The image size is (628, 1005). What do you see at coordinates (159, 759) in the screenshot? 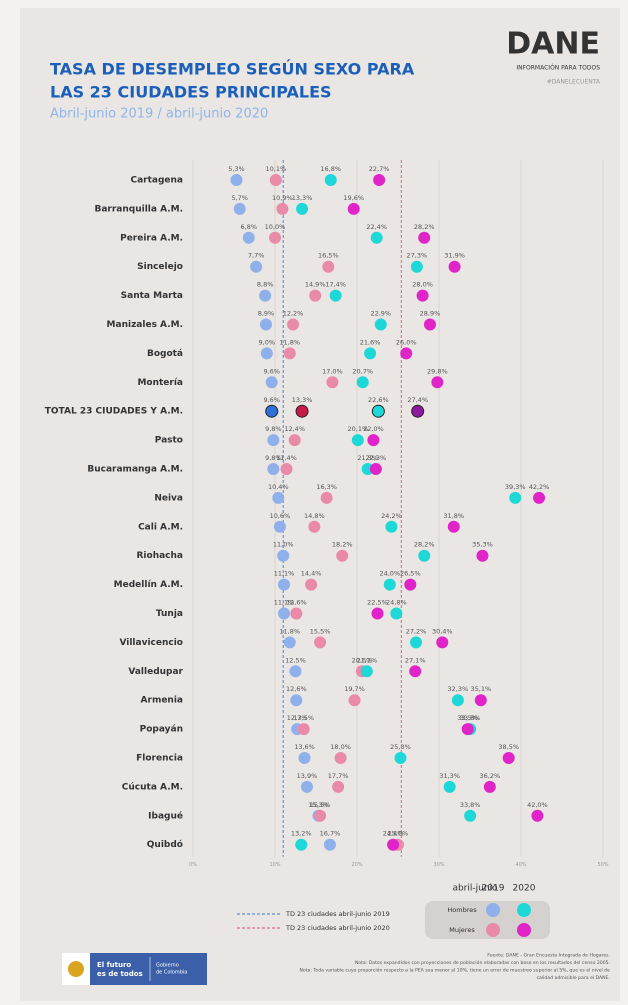
I see `category-label: Florencia` at bounding box center [159, 759].